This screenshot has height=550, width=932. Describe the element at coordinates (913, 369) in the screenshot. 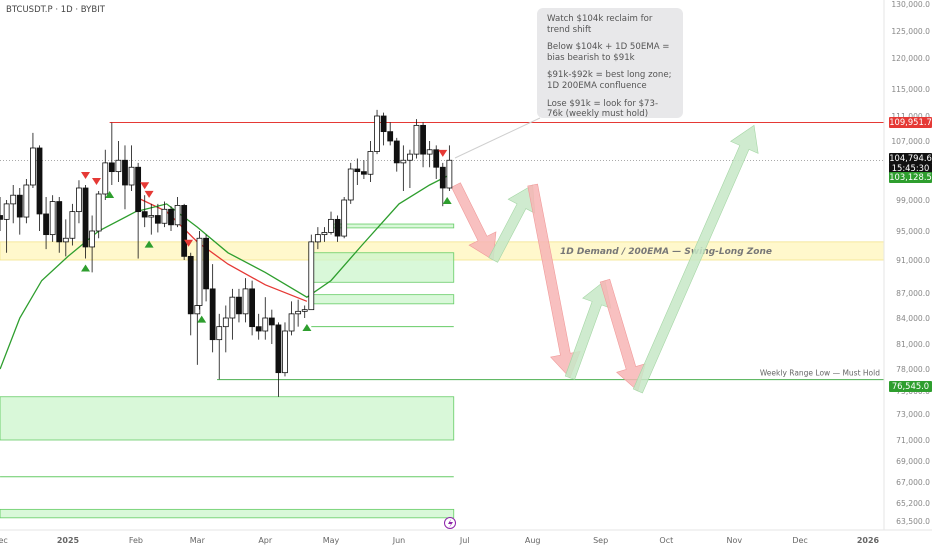

I see `y-tick-label: 78,000.0` at that location.